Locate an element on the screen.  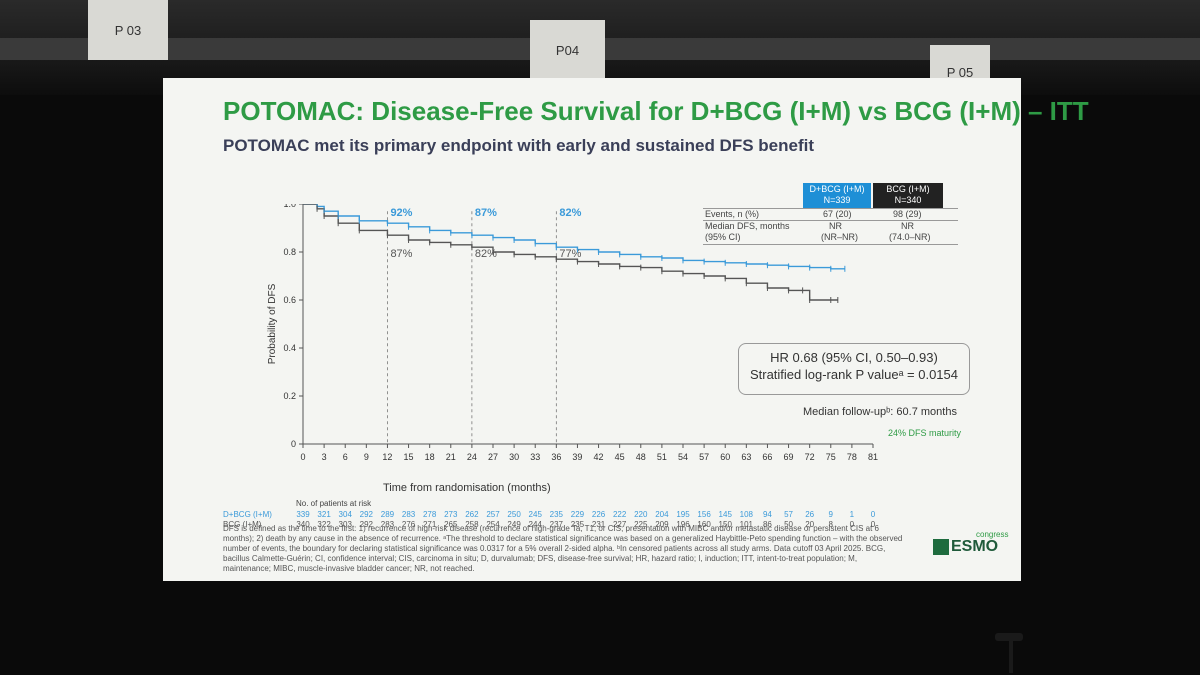
dfs-maturity: 24% DFS maturity is located at coordinates (925, 433).